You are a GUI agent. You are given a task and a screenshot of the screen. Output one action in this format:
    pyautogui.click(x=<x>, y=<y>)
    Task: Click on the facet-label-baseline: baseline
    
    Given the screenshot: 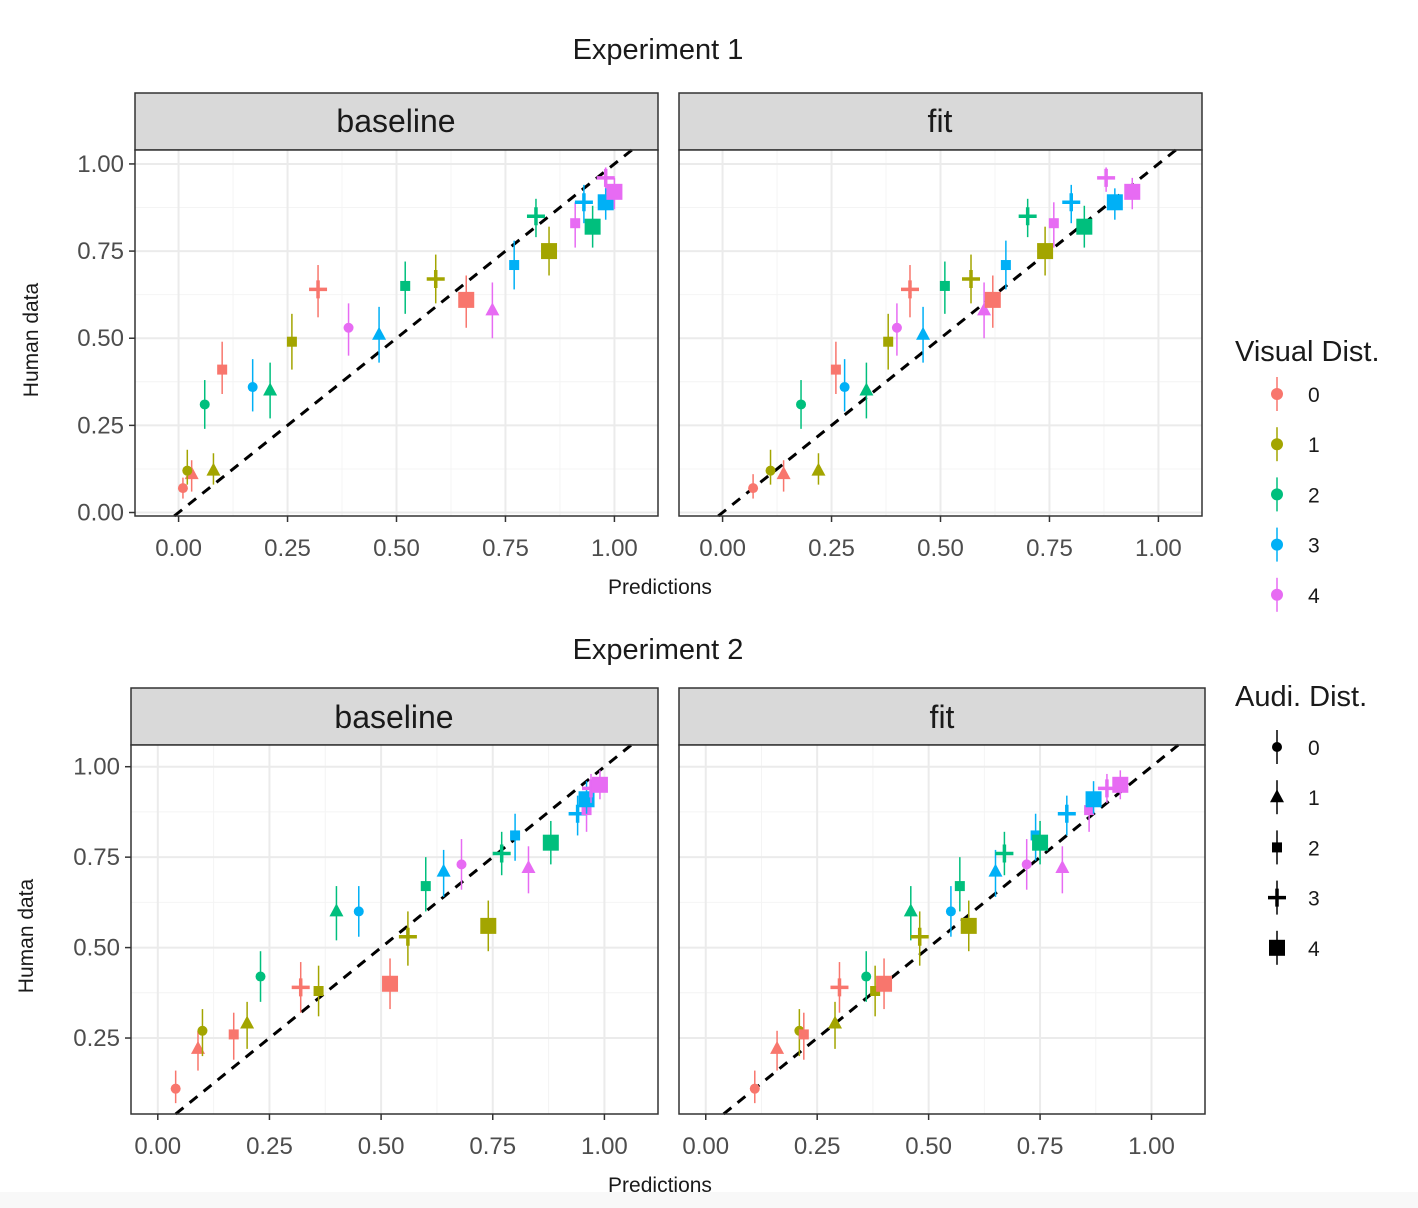 What is the action you would take?
    pyautogui.click(x=393, y=717)
    